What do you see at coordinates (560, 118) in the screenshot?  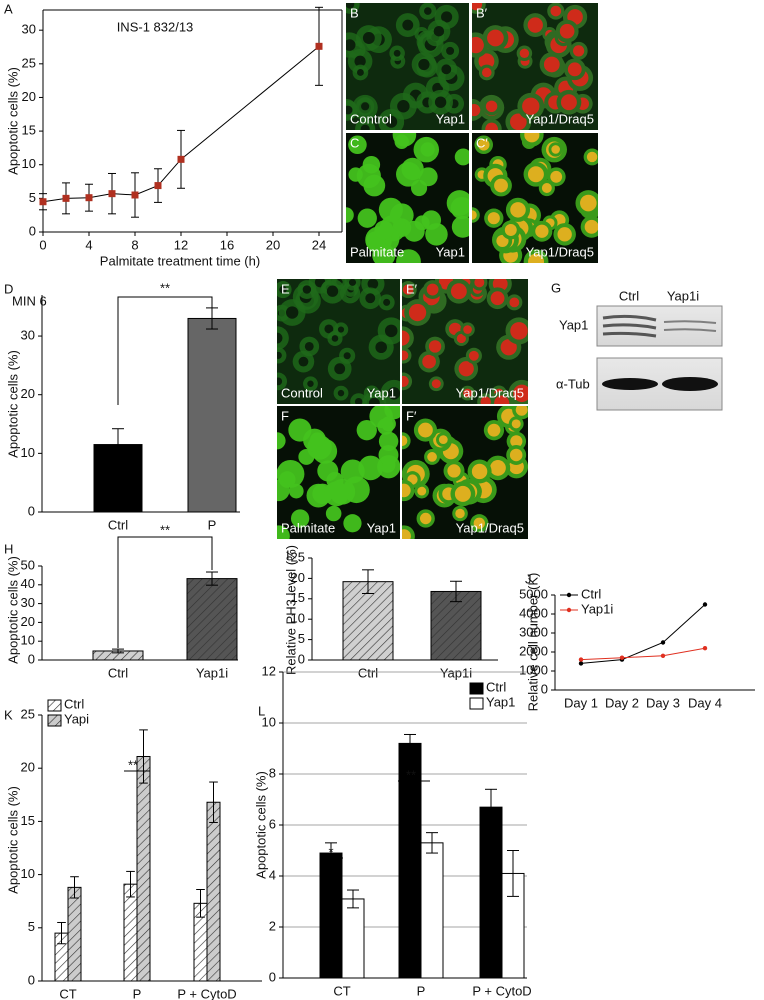 I see `micrograph-label: Yap1/Draq5` at bounding box center [560, 118].